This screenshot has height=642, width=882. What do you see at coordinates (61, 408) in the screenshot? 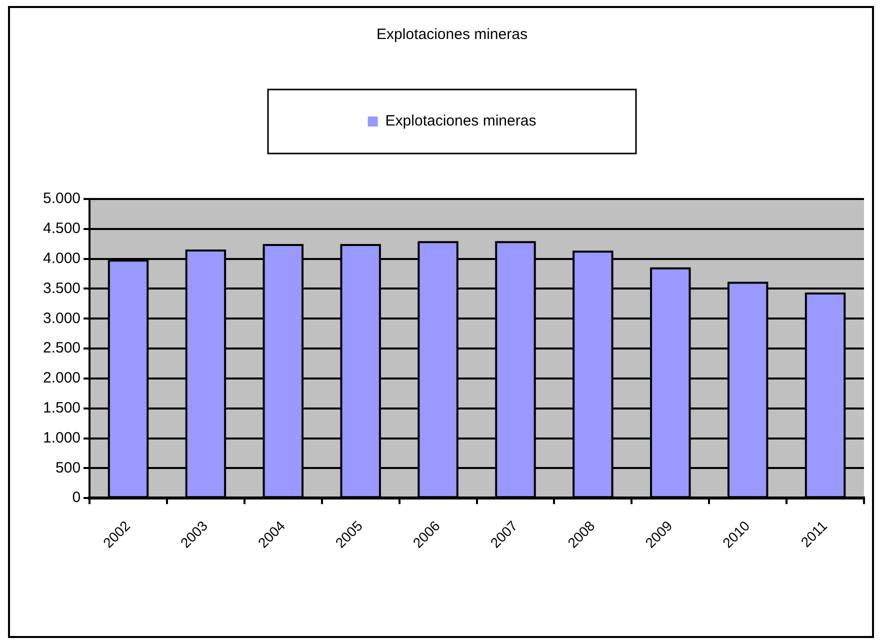
I see `y-tick-label: 1.500` at bounding box center [61, 408].